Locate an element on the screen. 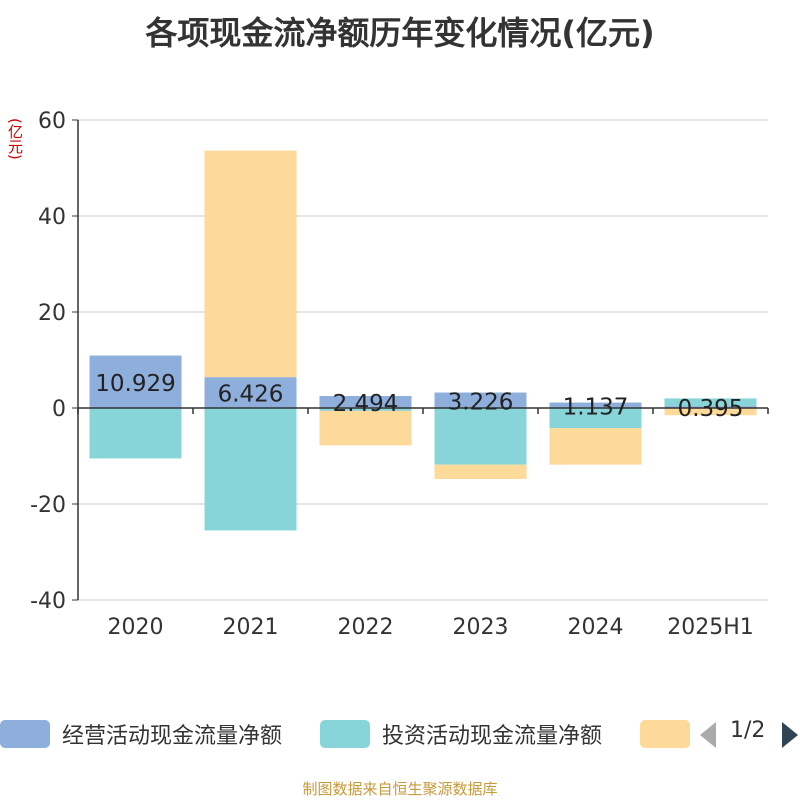 Image resolution: width=800 pixels, height=800 pixels. data-label: 0.395 is located at coordinates (711, 409).